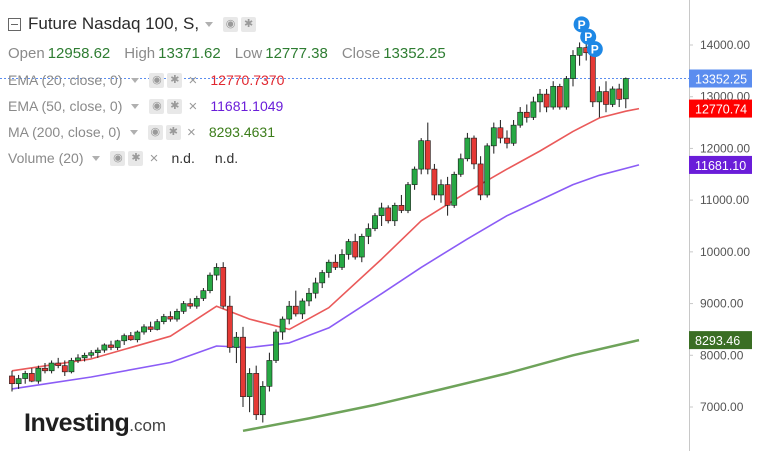 This screenshot has height=451, width=776. What do you see at coordinates (64, 132) in the screenshot?
I see `indicator-label: MA (200, close, 0)` at bounding box center [64, 132].